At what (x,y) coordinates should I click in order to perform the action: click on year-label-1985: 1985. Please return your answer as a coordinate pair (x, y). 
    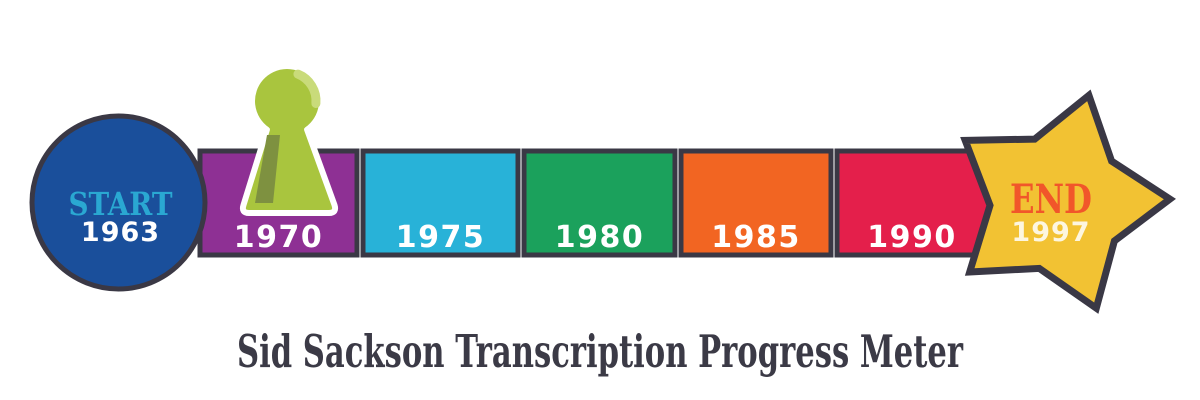
    Looking at the image, I should click on (756, 237).